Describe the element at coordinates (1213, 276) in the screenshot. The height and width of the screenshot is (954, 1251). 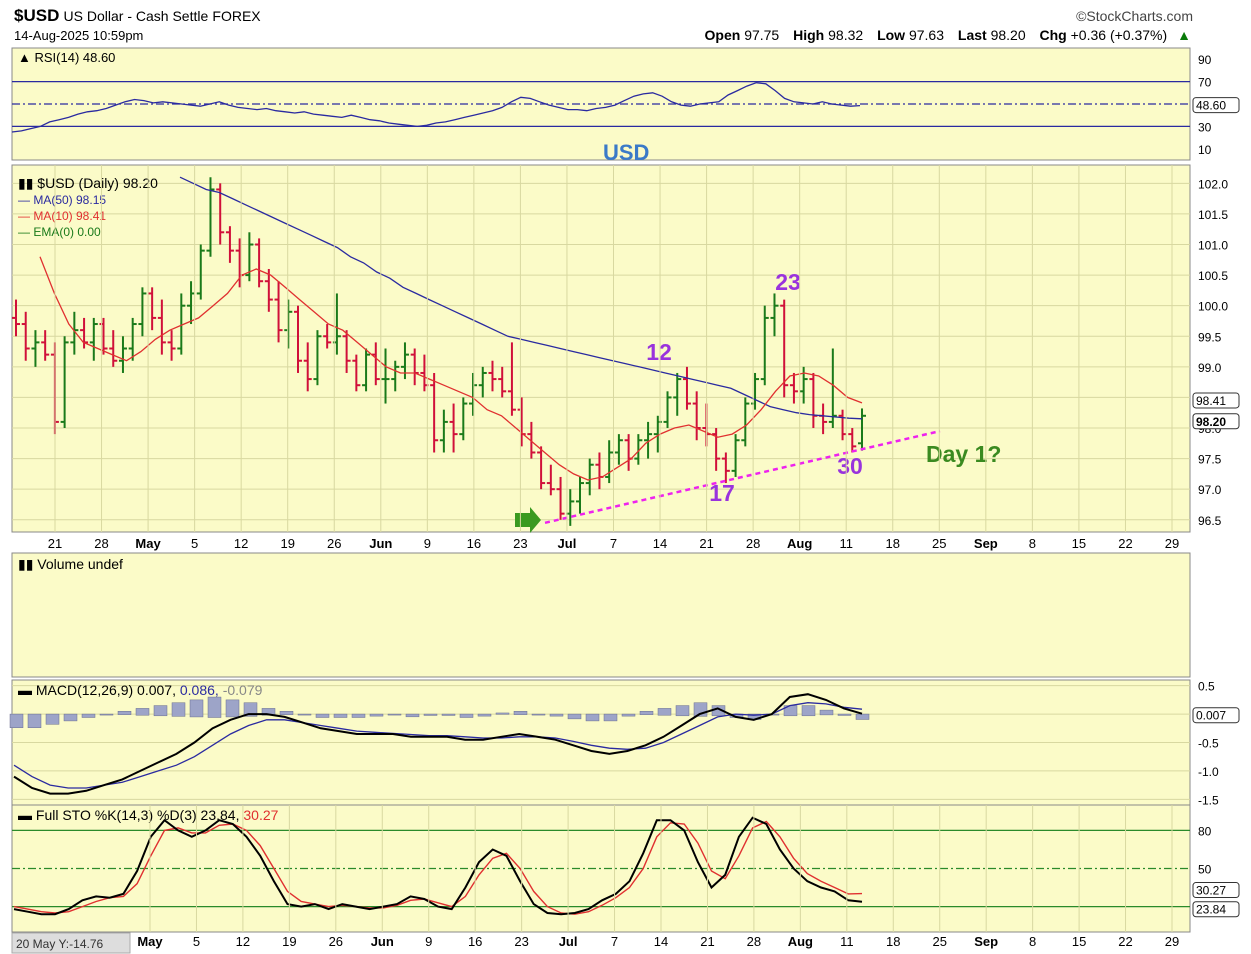
I see `price-tick-label: 100.5` at that location.